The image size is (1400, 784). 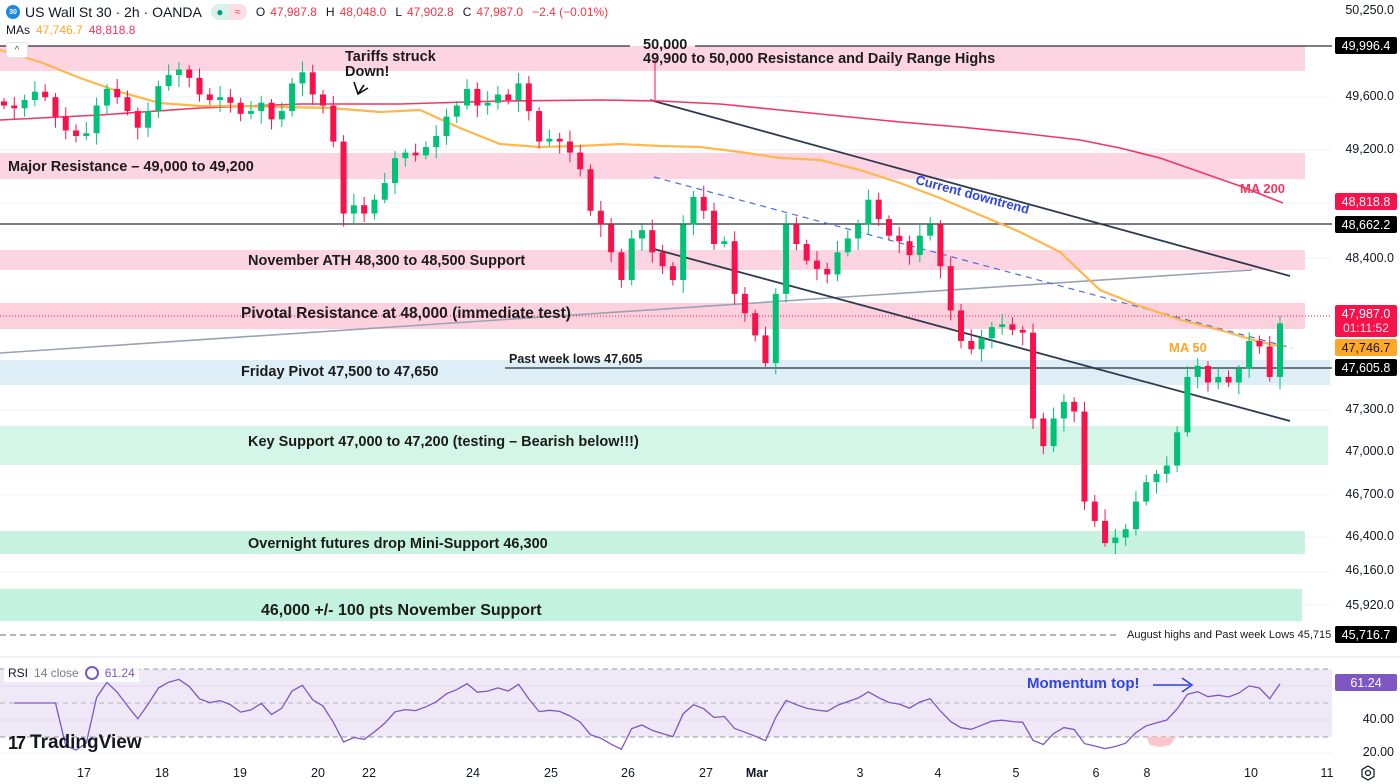 What do you see at coordinates (1366, 45) in the screenshot?
I see `level-50000-price-tag: 49,996.4` at bounding box center [1366, 45].